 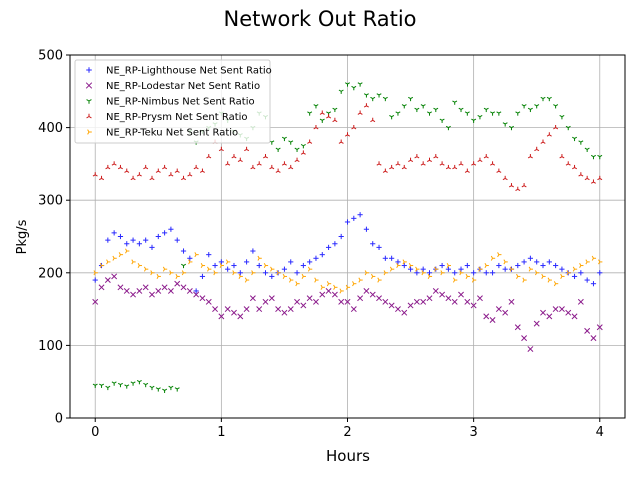 I want to click on y-tick-label: 0, so click(x=59, y=419).